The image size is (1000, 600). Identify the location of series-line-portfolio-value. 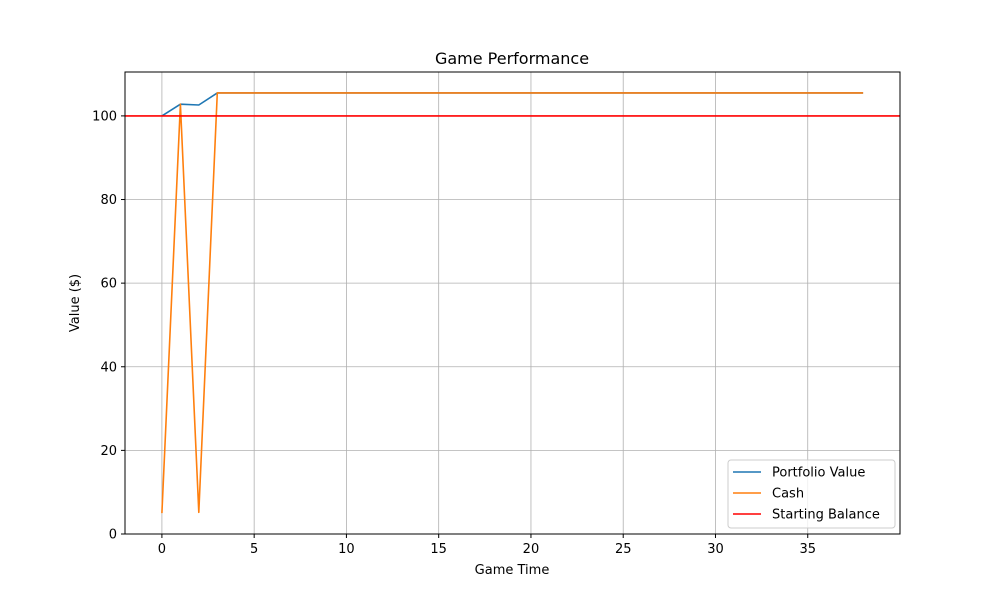
(512, 104).